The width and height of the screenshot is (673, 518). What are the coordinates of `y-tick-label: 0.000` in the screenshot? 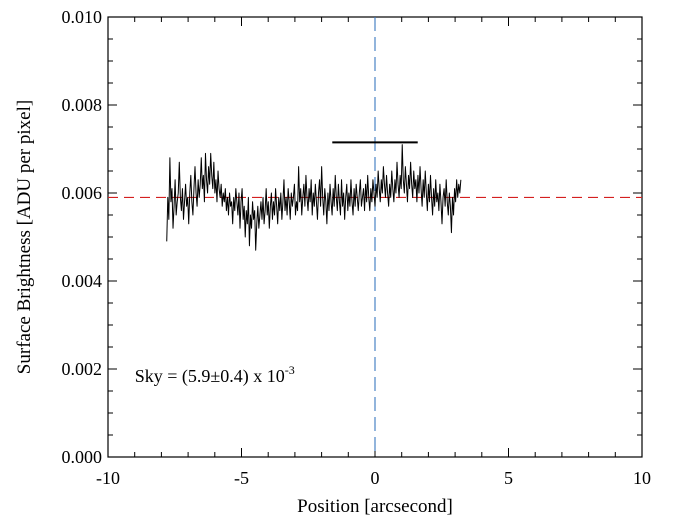 It's located at (82, 457).